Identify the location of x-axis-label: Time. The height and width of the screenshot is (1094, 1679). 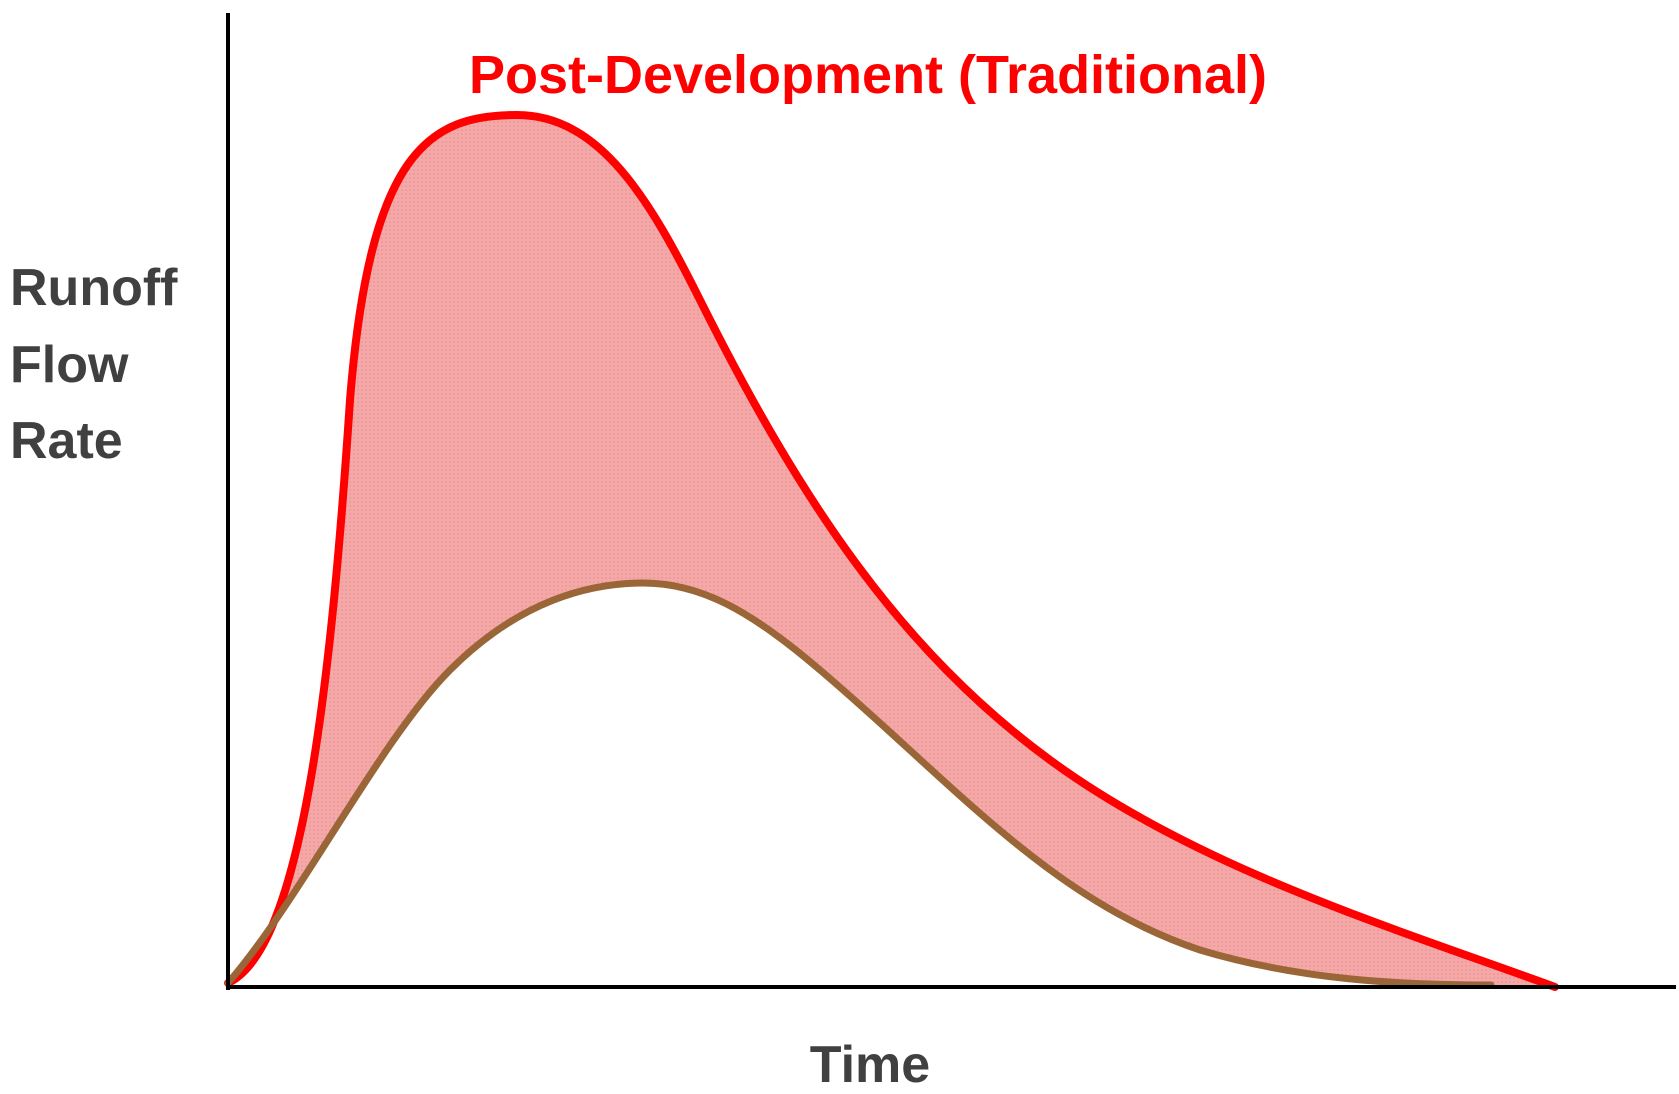
(870, 1065).